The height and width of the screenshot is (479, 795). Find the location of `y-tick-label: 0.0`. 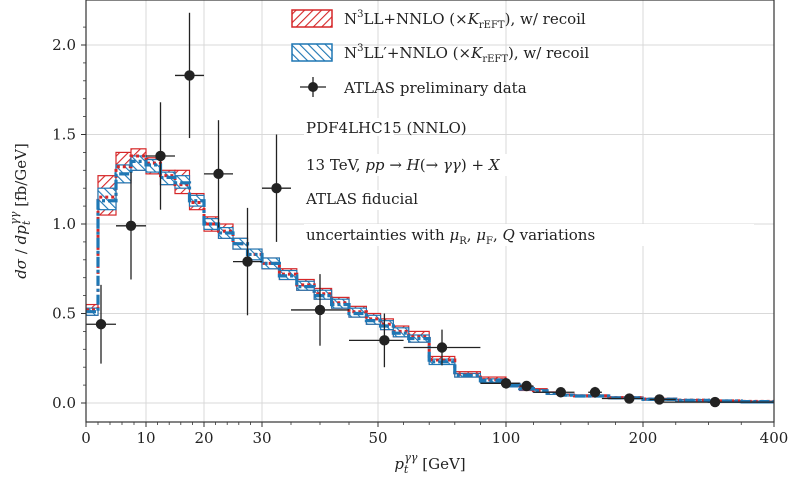

y-tick-label: 0.0 is located at coordinates (64, 403).